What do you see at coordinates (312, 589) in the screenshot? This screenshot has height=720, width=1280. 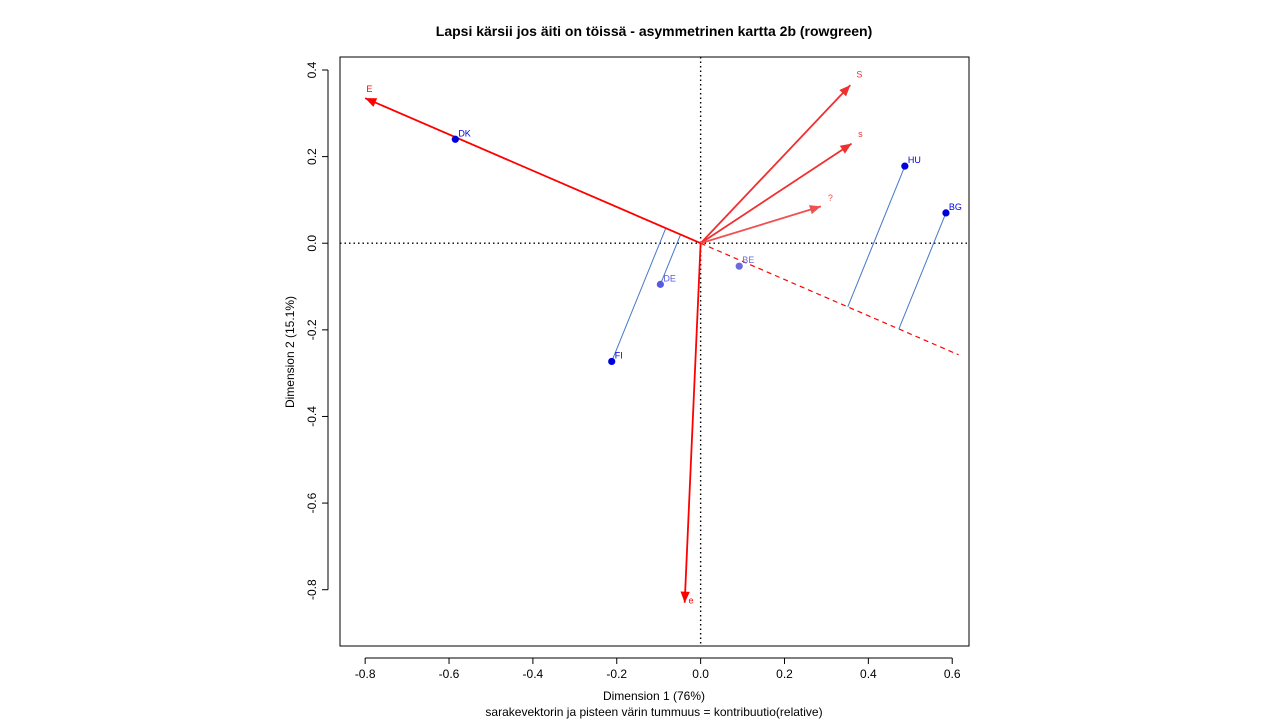 I see `y-tick-label: -0.8` at bounding box center [312, 589].